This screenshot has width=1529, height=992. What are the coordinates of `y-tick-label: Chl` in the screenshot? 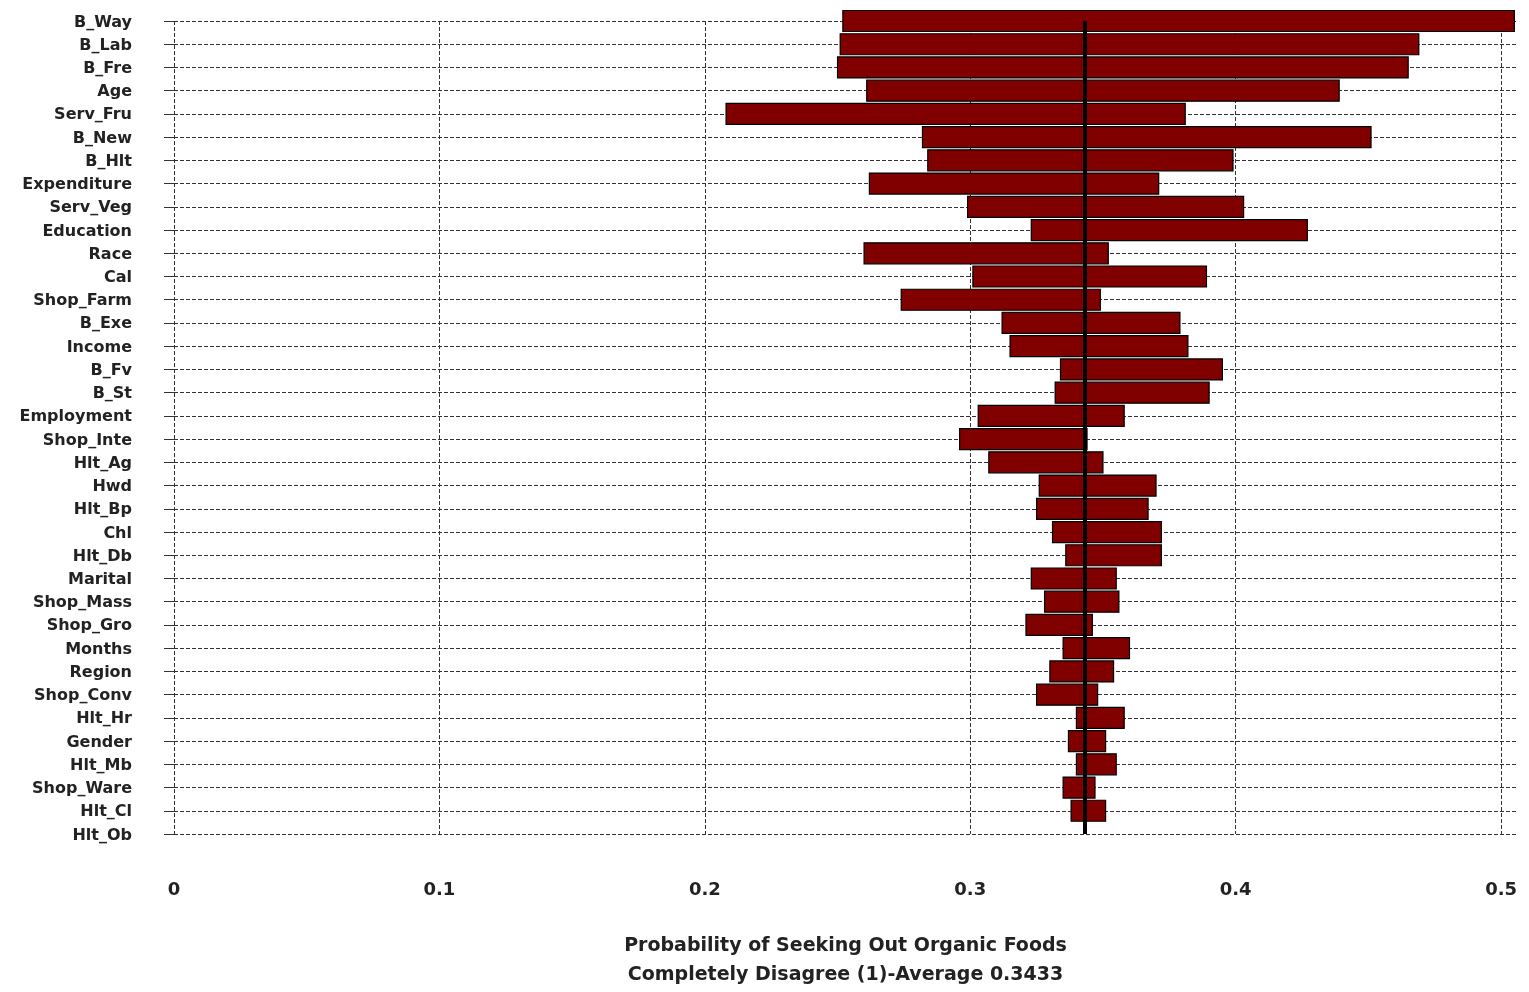 It's located at (117, 532).